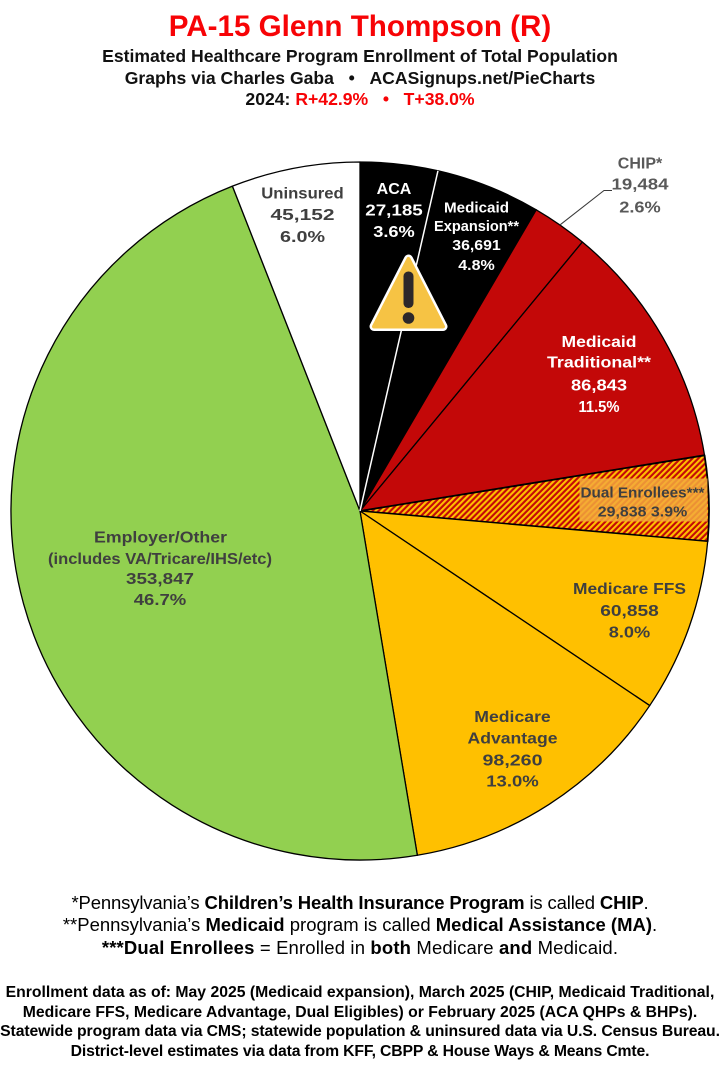  What do you see at coordinates (302, 237) in the screenshot?
I see `svg-text: 6.0%` at bounding box center [302, 237].